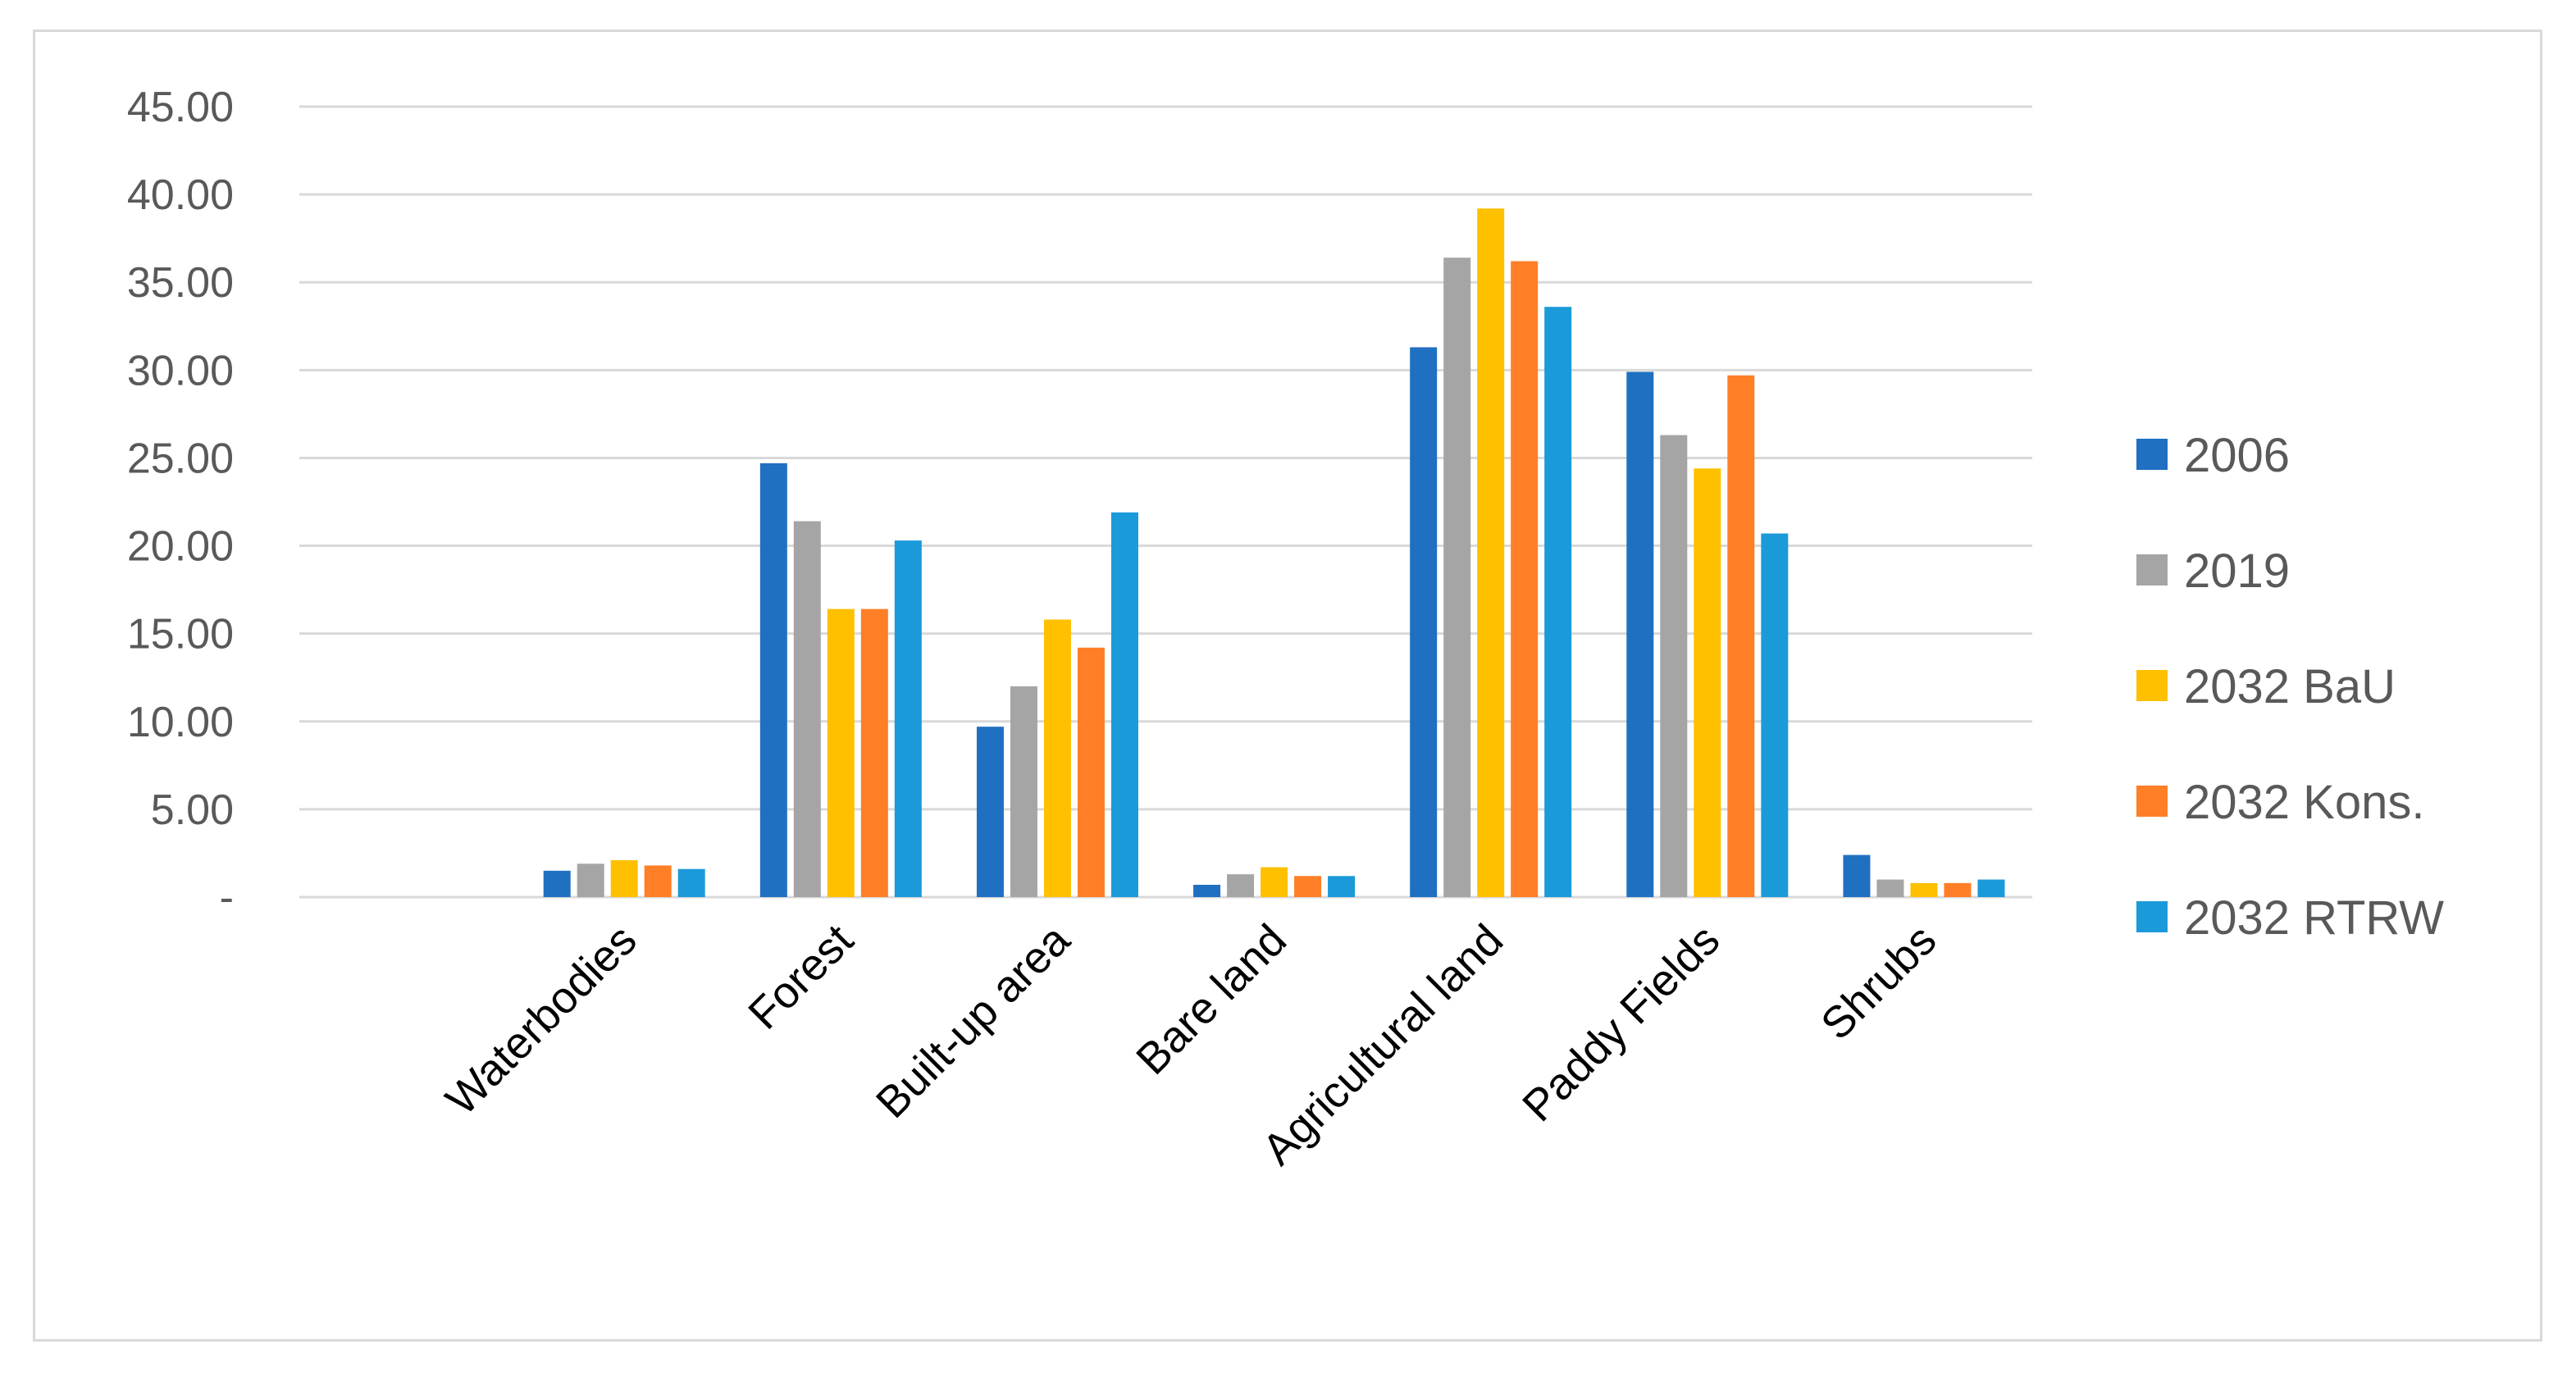 Image resolution: width=2576 pixels, height=1376 pixels. Describe the element at coordinates (2237, 571) in the screenshot. I see `legend-label: 2019` at that location.